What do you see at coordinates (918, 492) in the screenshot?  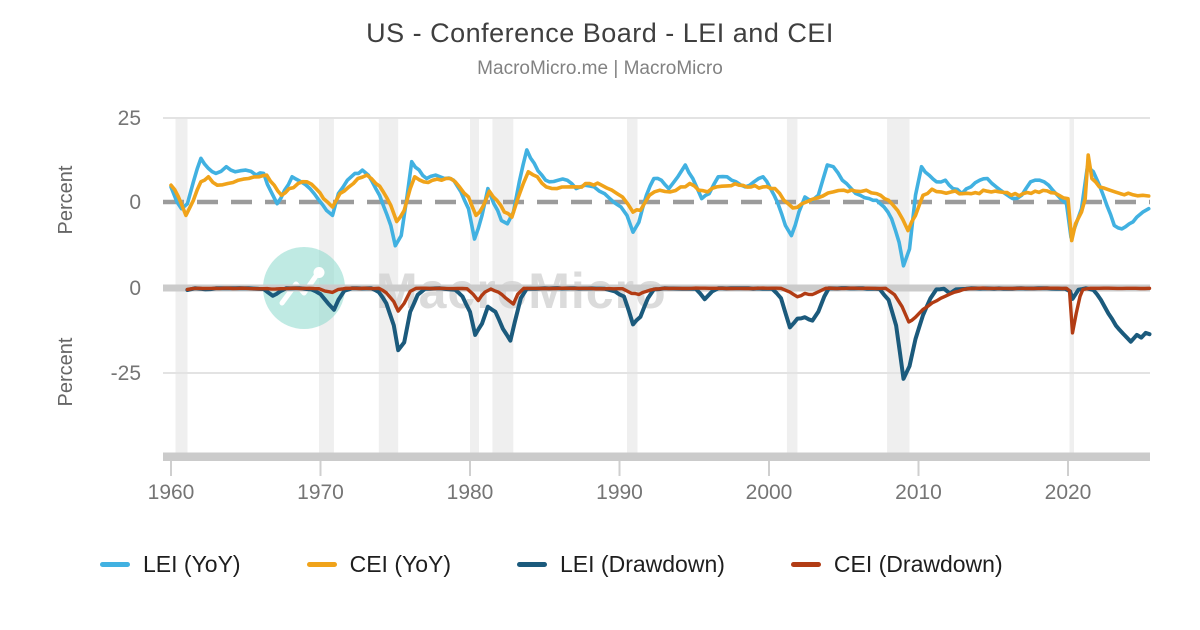 I see `x-tick-label: 2010` at bounding box center [918, 492].